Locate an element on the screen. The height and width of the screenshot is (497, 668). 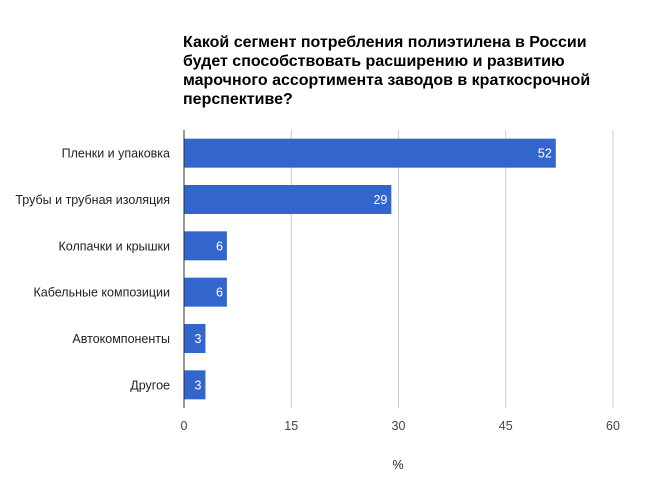
category-label-2: Трубы и трубная изоляция is located at coordinates (92, 200).